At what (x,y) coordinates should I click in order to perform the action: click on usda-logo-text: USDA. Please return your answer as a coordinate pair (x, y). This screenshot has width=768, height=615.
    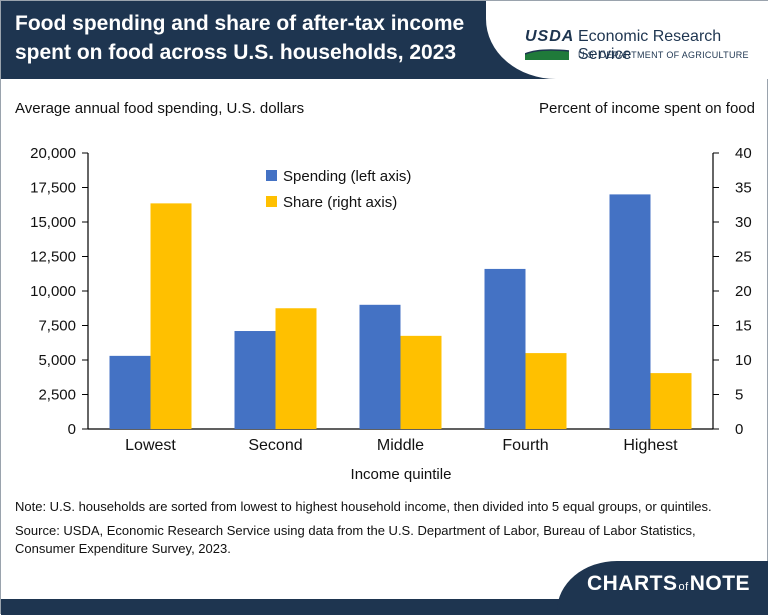
    Looking at the image, I should click on (550, 36).